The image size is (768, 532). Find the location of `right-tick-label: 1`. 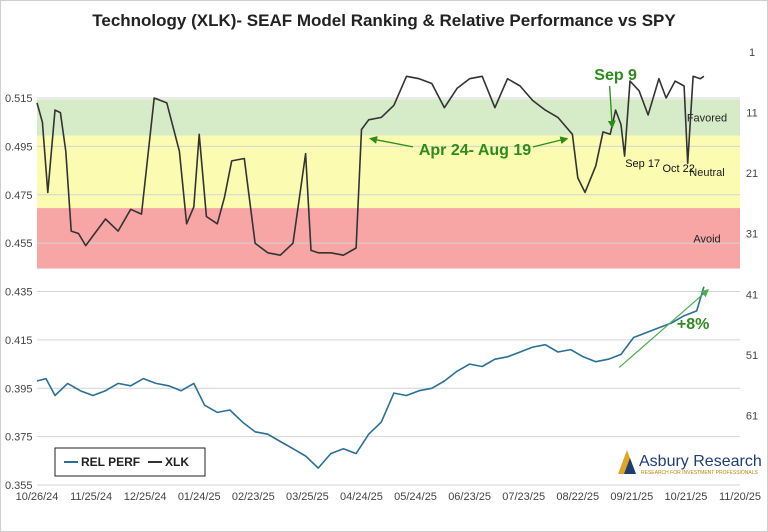

right-tick-label: 1 is located at coordinates (752, 53).